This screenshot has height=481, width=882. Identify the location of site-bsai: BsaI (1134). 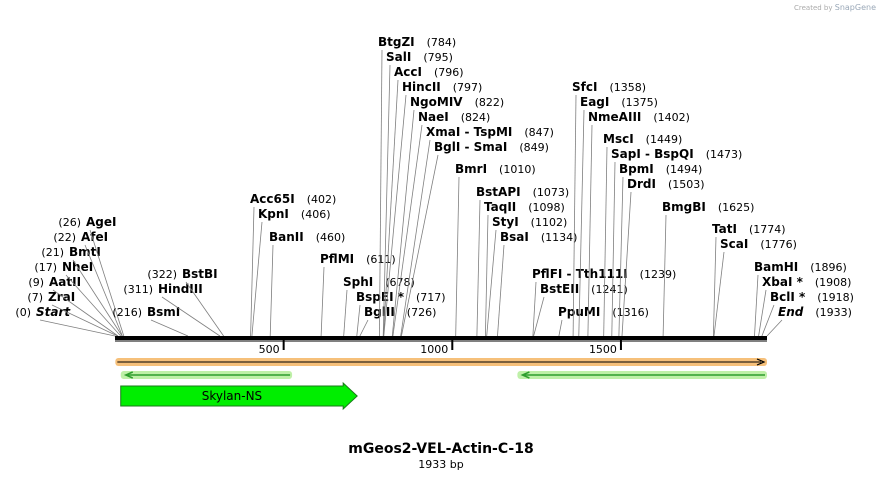
(538, 237).